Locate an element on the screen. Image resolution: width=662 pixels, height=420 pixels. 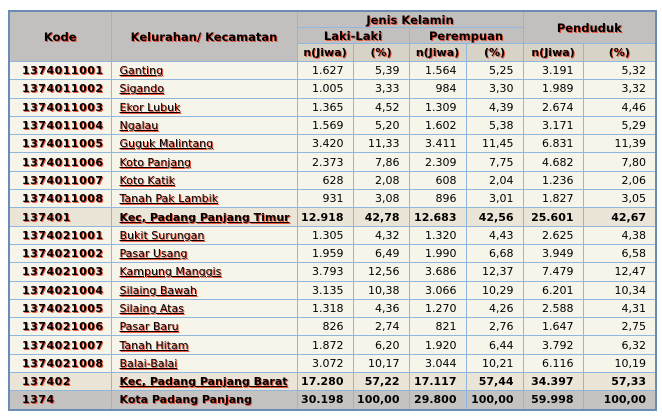
value-cell: 4,46 is located at coordinates (619, 107).